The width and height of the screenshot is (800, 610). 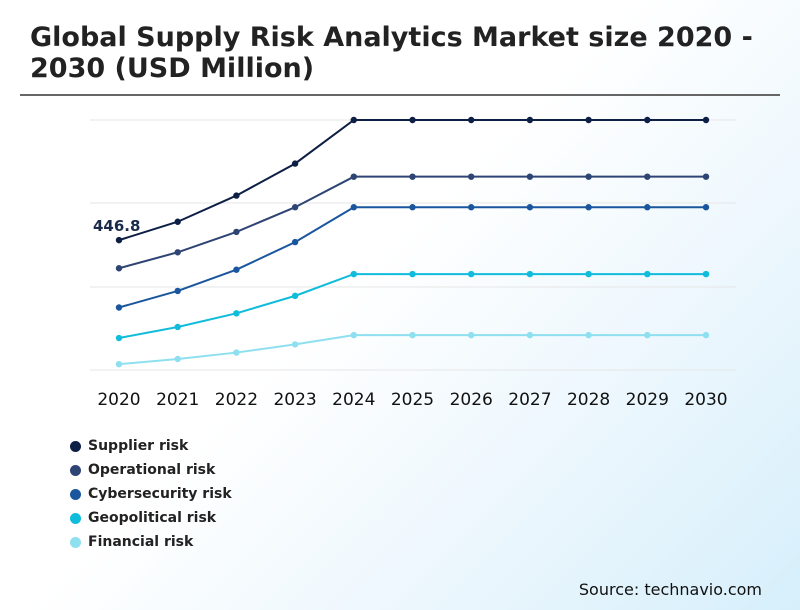 What do you see at coordinates (647, 400) in the screenshot?
I see `x-tick-label: 2029` at bounding box center [647, 400].